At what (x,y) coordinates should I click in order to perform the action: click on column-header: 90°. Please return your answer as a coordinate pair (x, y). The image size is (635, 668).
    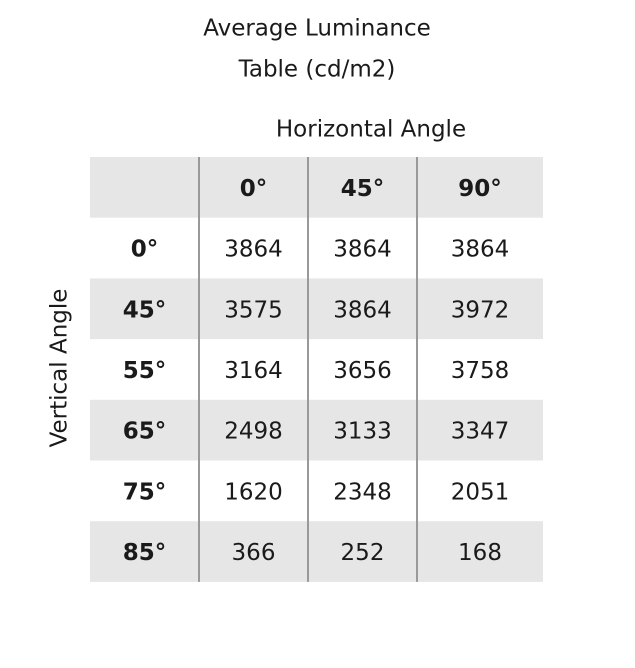
    Looking at the image, I should click on (480, 189).